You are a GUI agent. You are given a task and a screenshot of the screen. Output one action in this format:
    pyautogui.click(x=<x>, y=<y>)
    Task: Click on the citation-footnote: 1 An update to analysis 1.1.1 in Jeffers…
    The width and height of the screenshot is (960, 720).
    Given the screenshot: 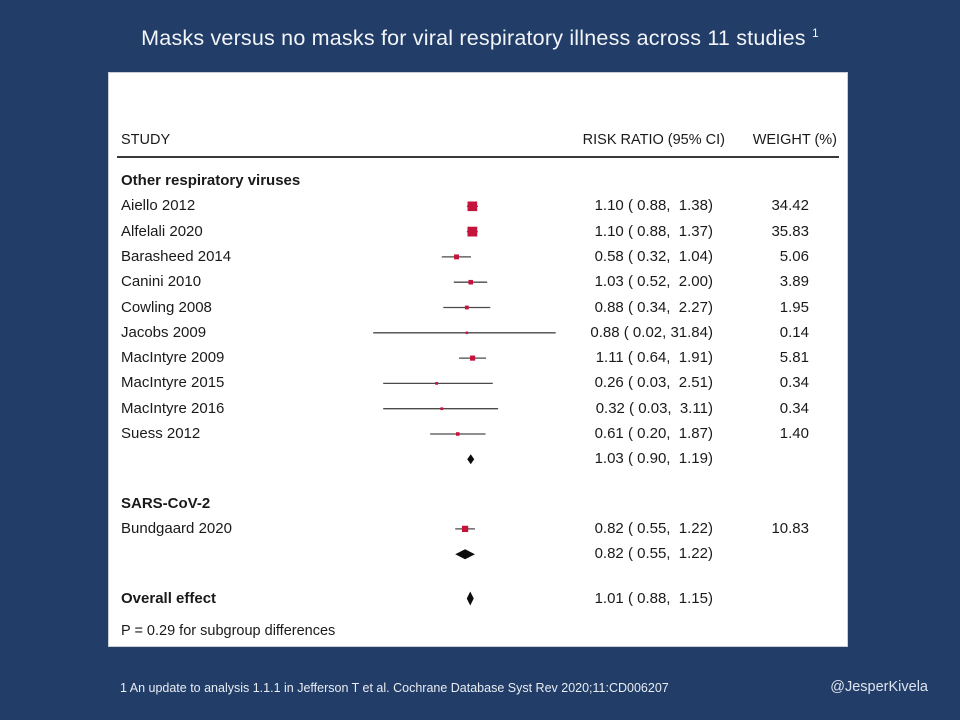 What is the action you would take?
    pyautogui.click(x=394, y=688)
    